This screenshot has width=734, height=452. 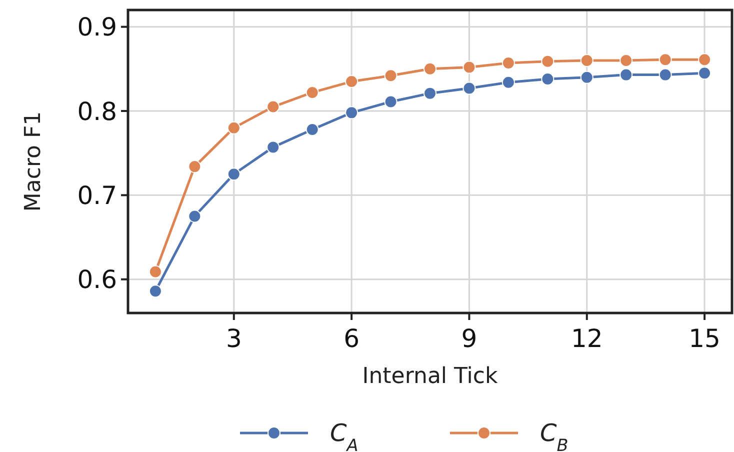 I want to click on y-tick-label: 0.7, so click(x=97, y=195).